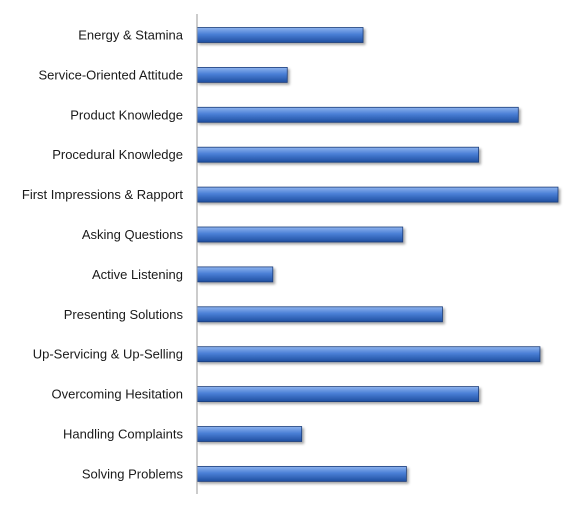 The width and height of the screenshot is (582, 510). Describe the element at coordinates (110, 74) in the screenshot. I see `category-label: Service-Oriented Attitude` at that location.